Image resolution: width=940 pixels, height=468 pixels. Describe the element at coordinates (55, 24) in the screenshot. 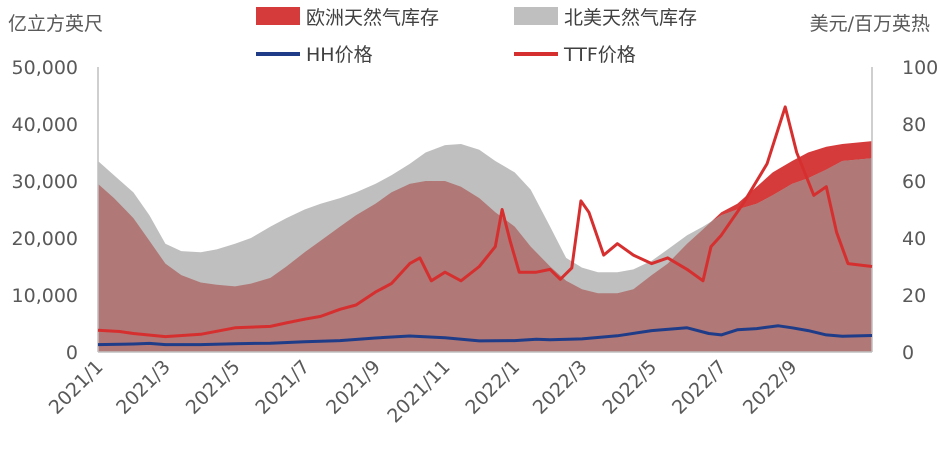

I see `left-axis-unit: 亿立方英尺` at that location.